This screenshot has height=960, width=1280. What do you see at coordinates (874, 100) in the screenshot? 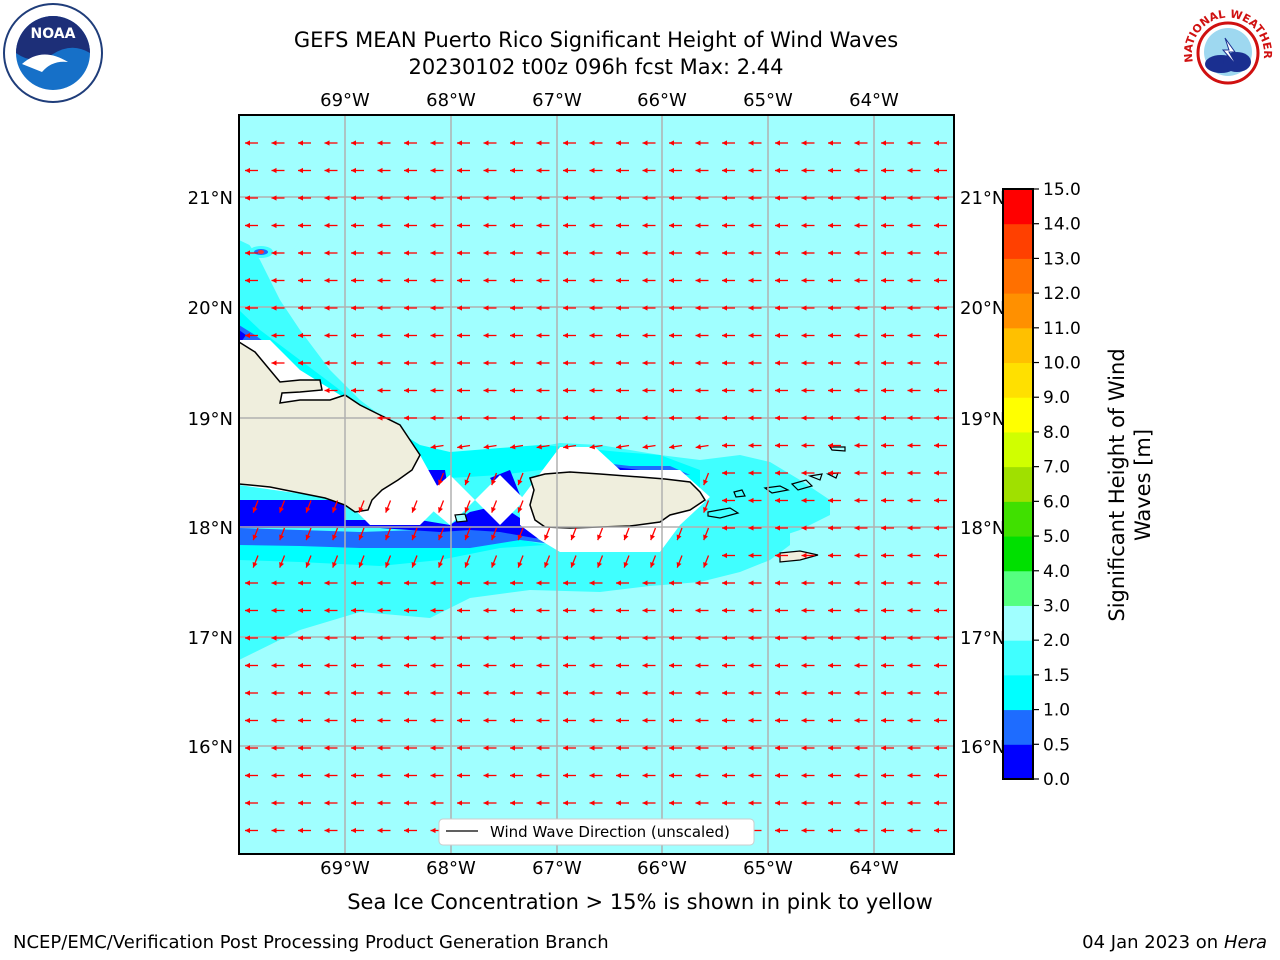
I see `lon-label-top: 64°W` at bounding box center [874, 100].